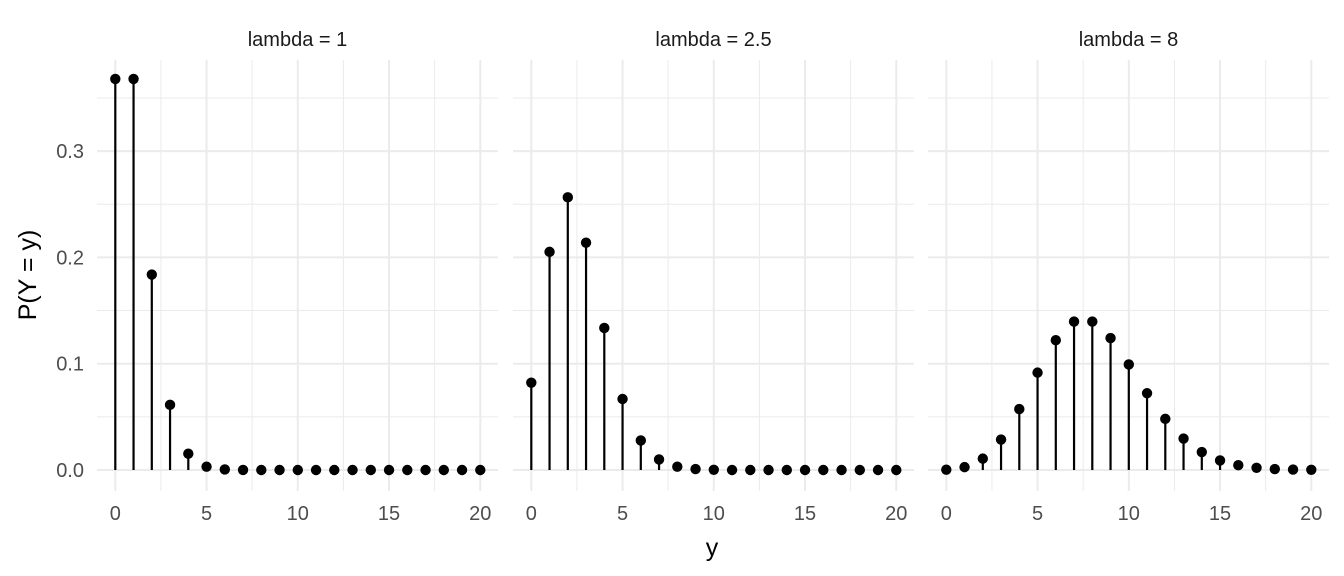  What do you see at coordinates (1129, 40) in the screenshot?
I see `facet-strip-label: lambda = 8` at bounding box center [1129, 40].